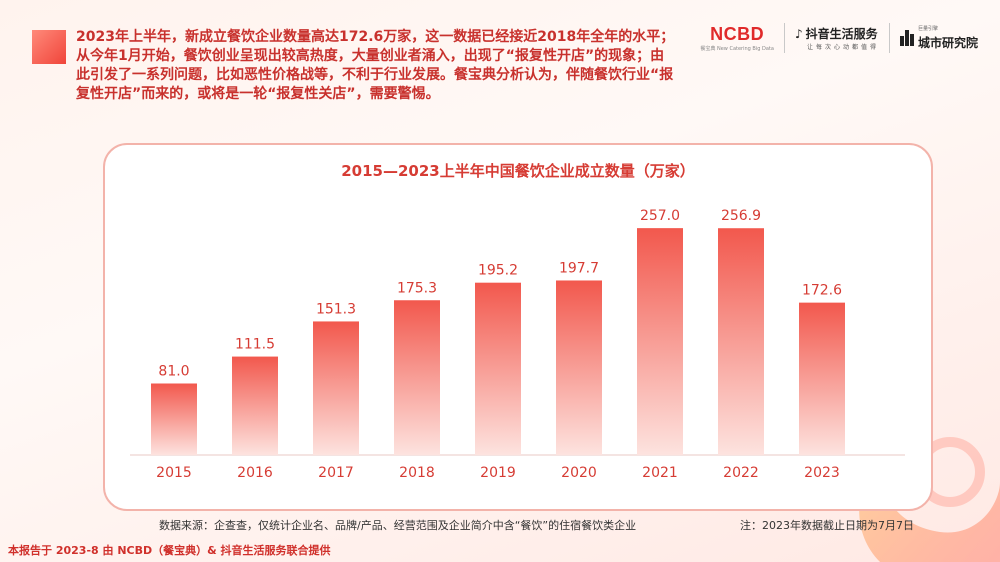  Describe the element at coordinates (906, 38) in the screenshot. I see `city-buildings-icon` at that location.